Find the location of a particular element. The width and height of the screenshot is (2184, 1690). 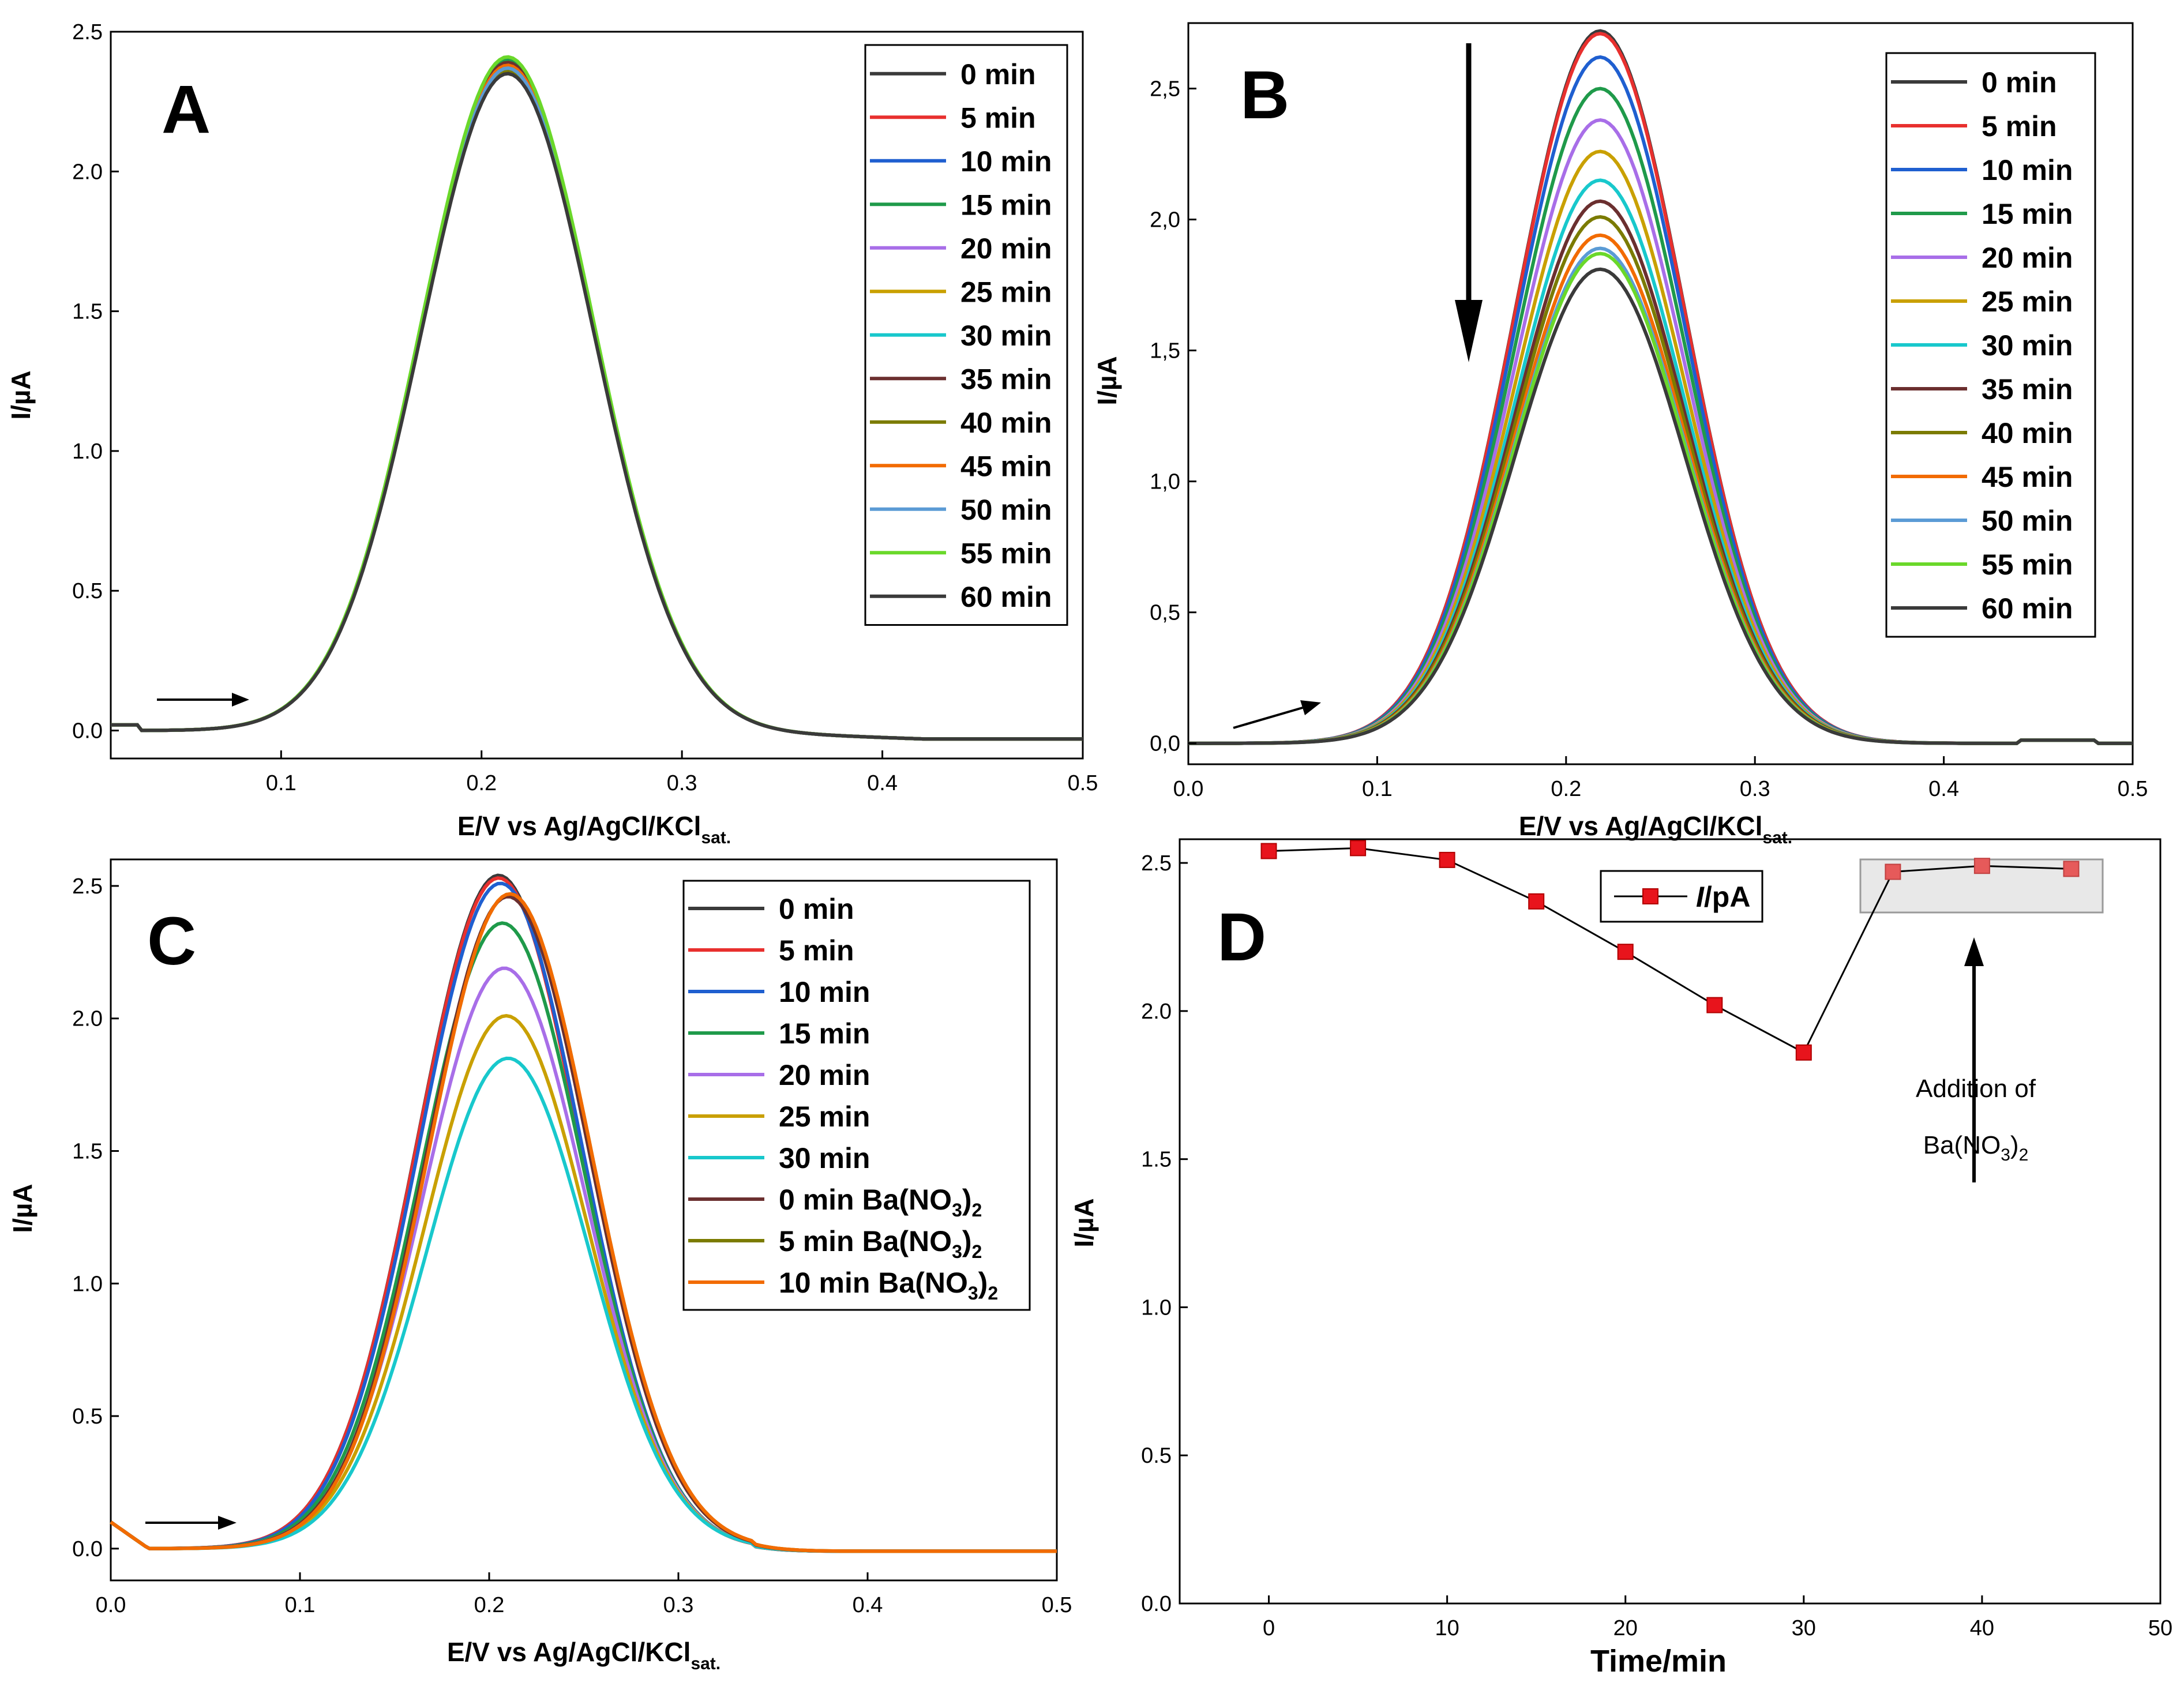

panel-c-letter: C is located at coordinates (171, 941).